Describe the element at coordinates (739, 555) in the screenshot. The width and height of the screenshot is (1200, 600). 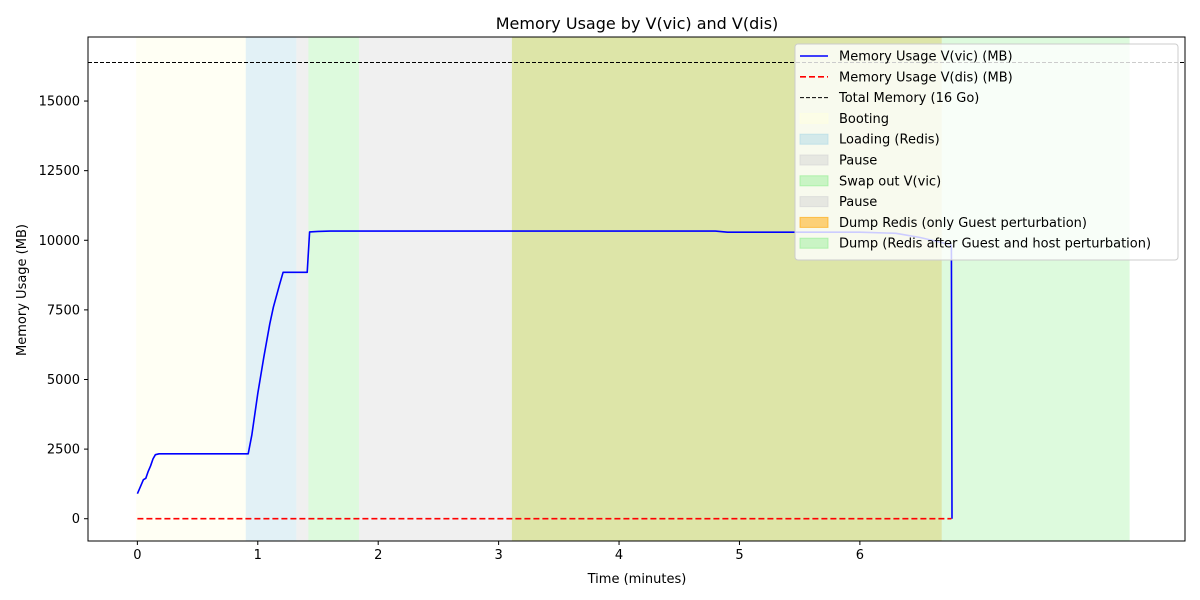
I see `x-tick-label: 5` at that location.